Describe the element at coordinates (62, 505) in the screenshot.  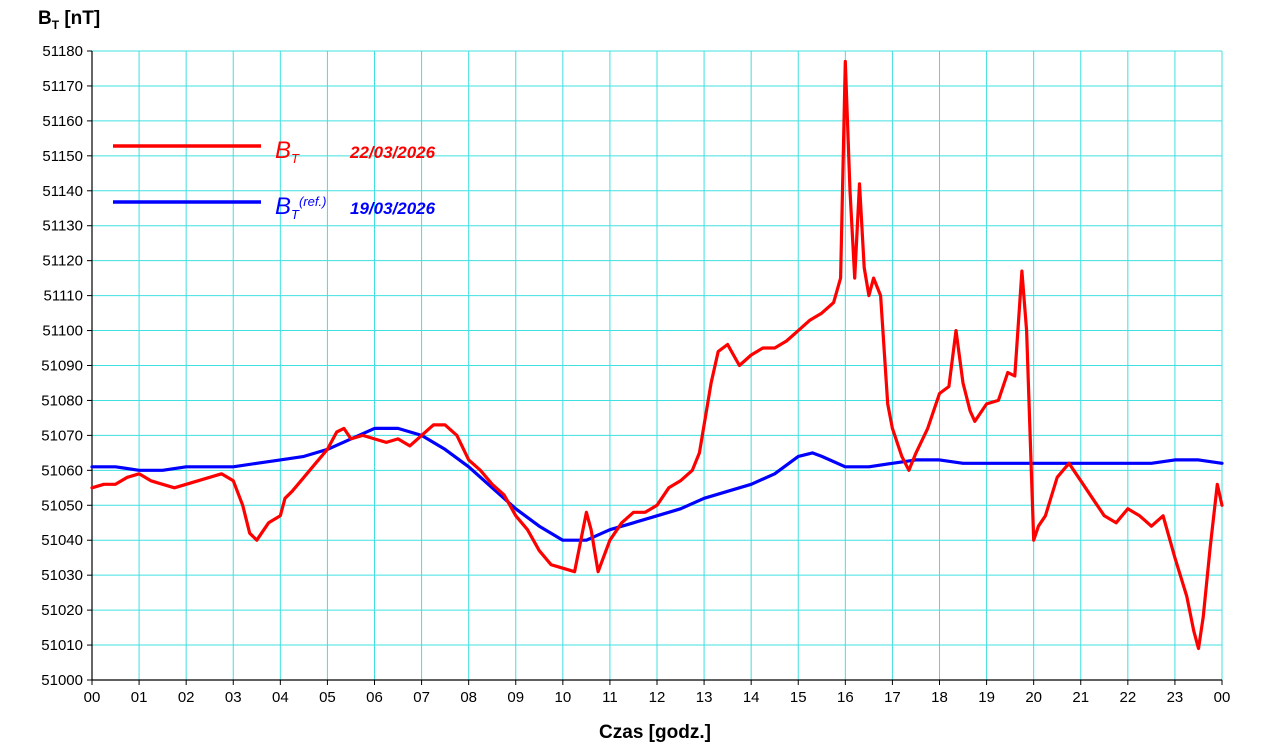
I see `y-tick-label: 51050` at that location.